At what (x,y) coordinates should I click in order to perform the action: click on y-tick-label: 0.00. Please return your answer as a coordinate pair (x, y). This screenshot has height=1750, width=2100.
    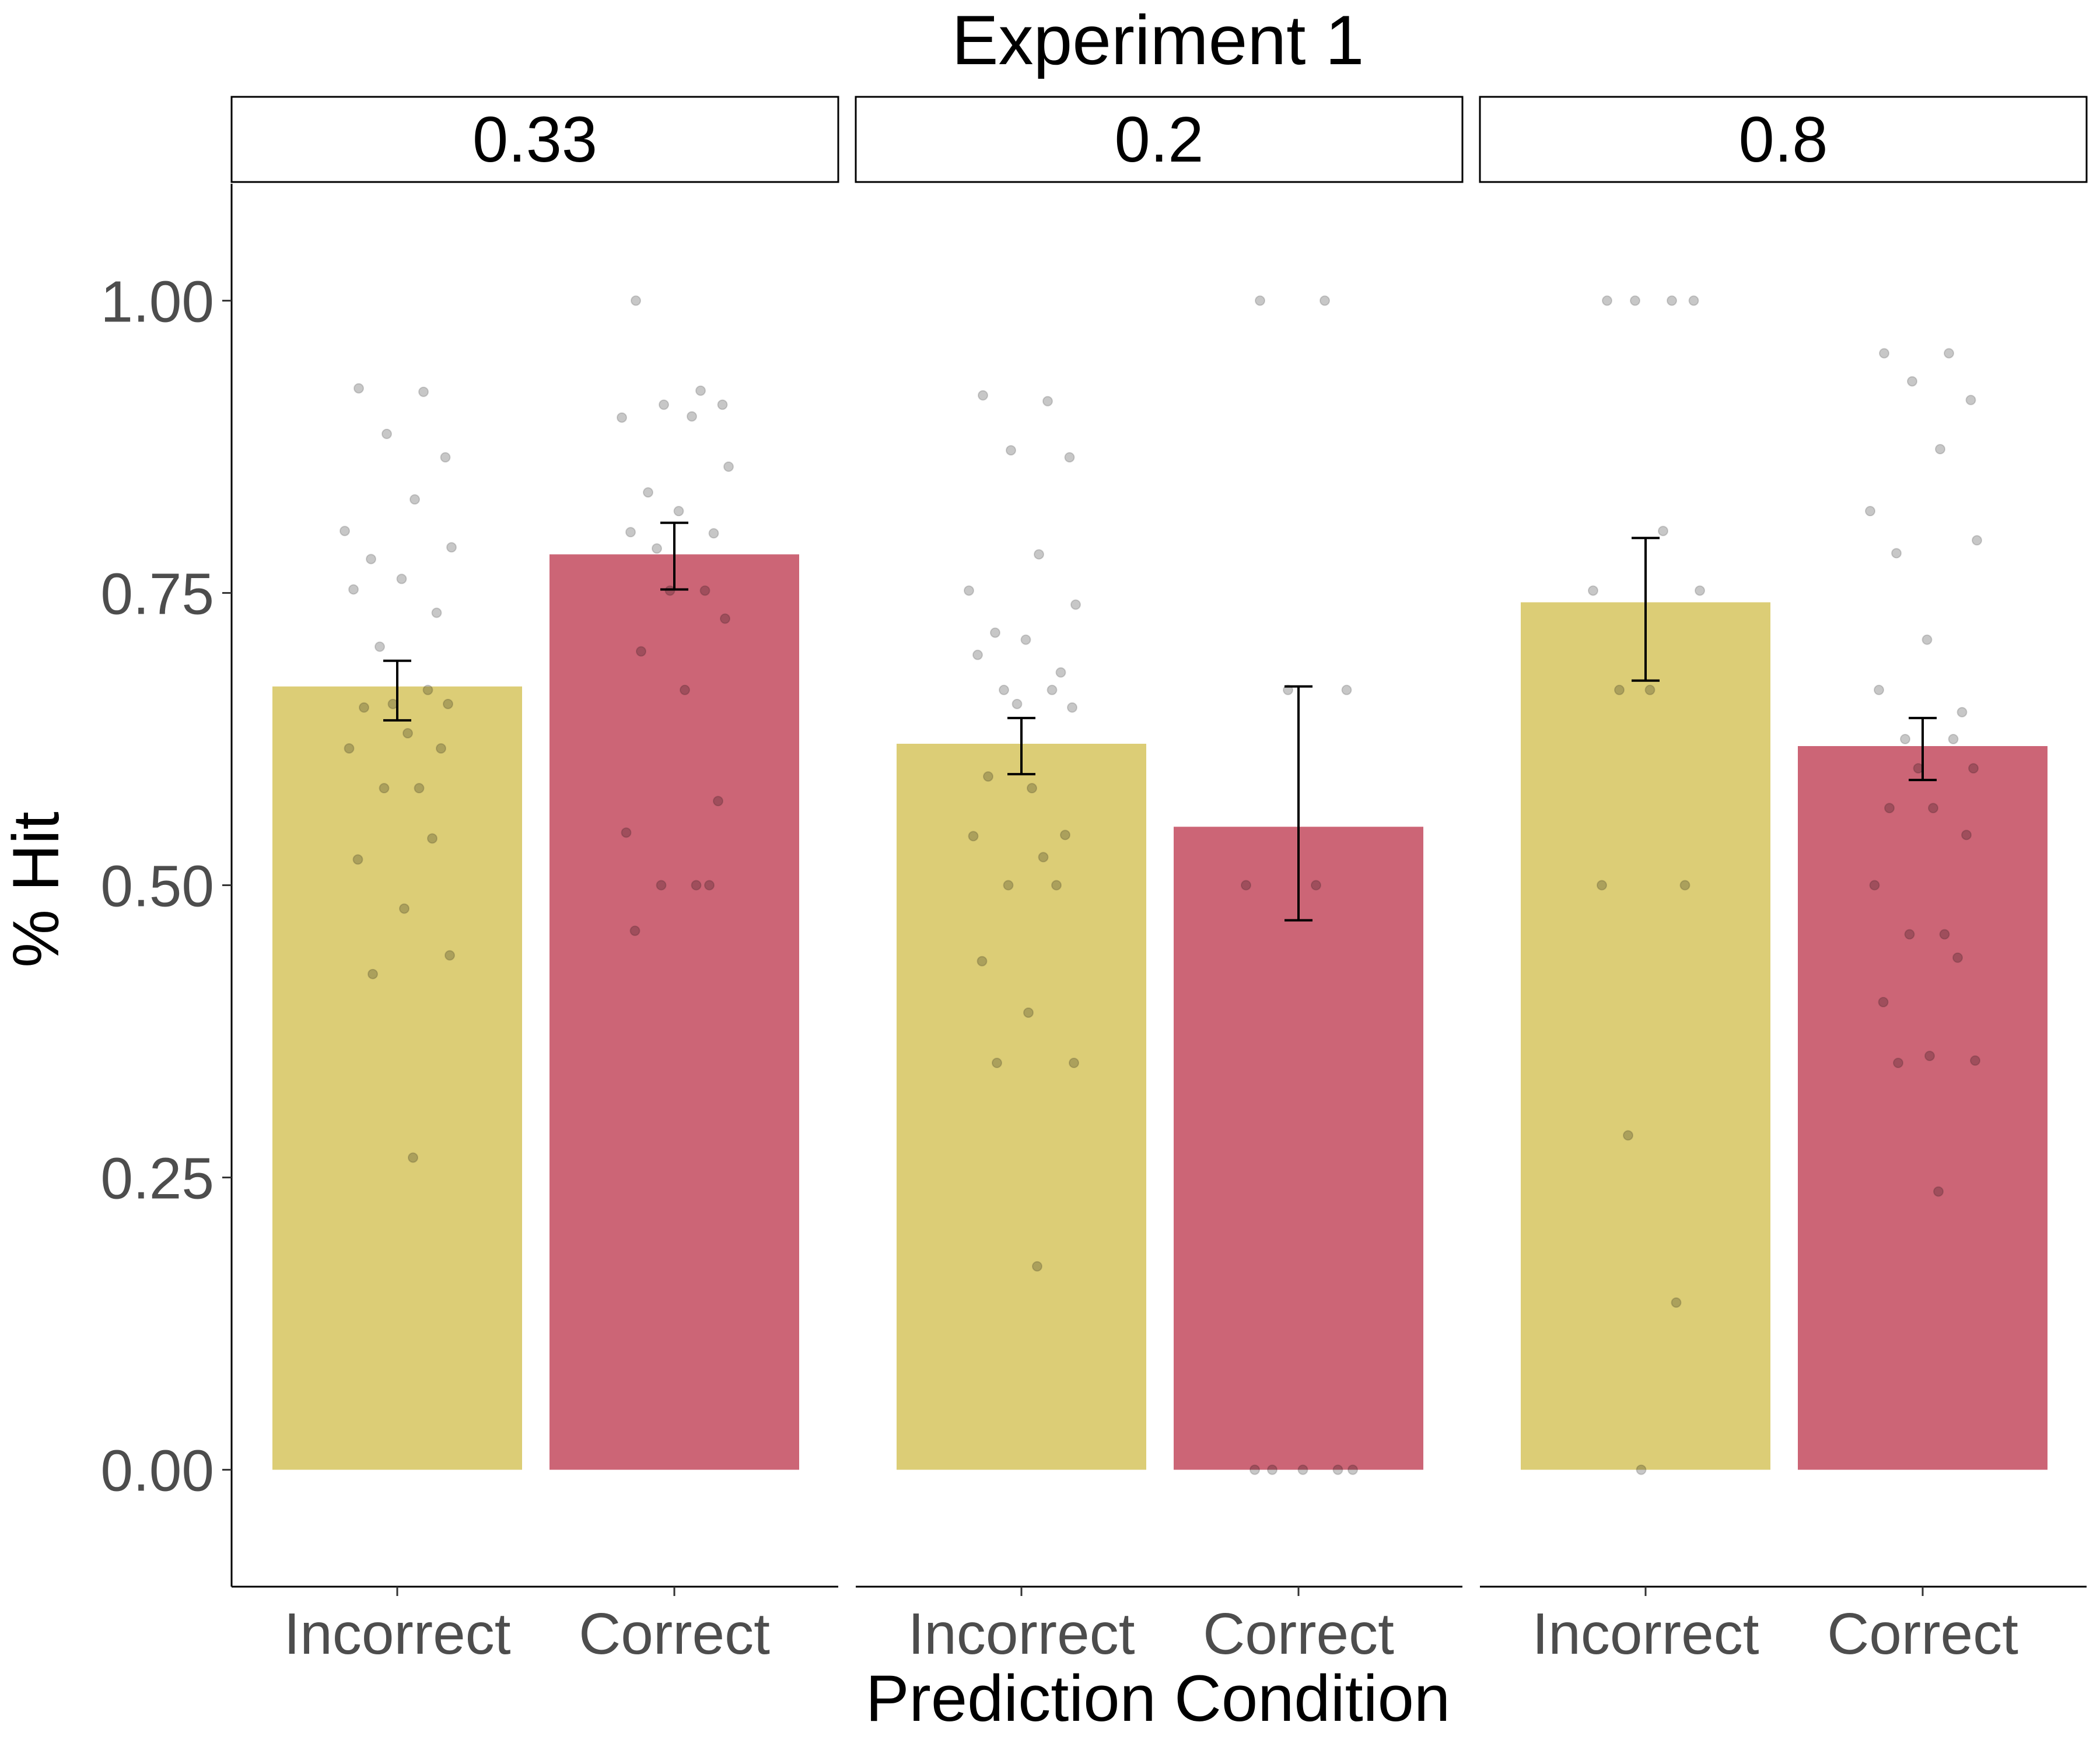
    Looking at the image, I should click on (157, 1471).